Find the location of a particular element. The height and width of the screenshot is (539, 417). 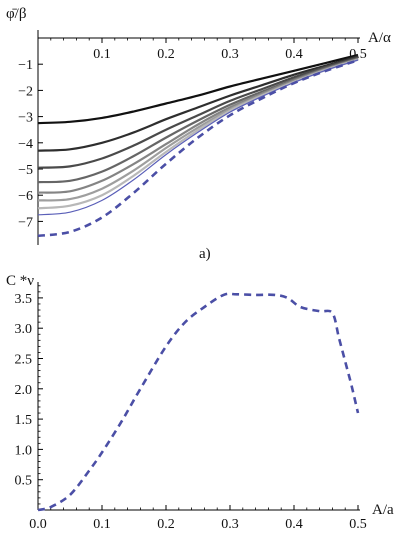

x-axis-label: A/α is located at coordinates (379, 38).